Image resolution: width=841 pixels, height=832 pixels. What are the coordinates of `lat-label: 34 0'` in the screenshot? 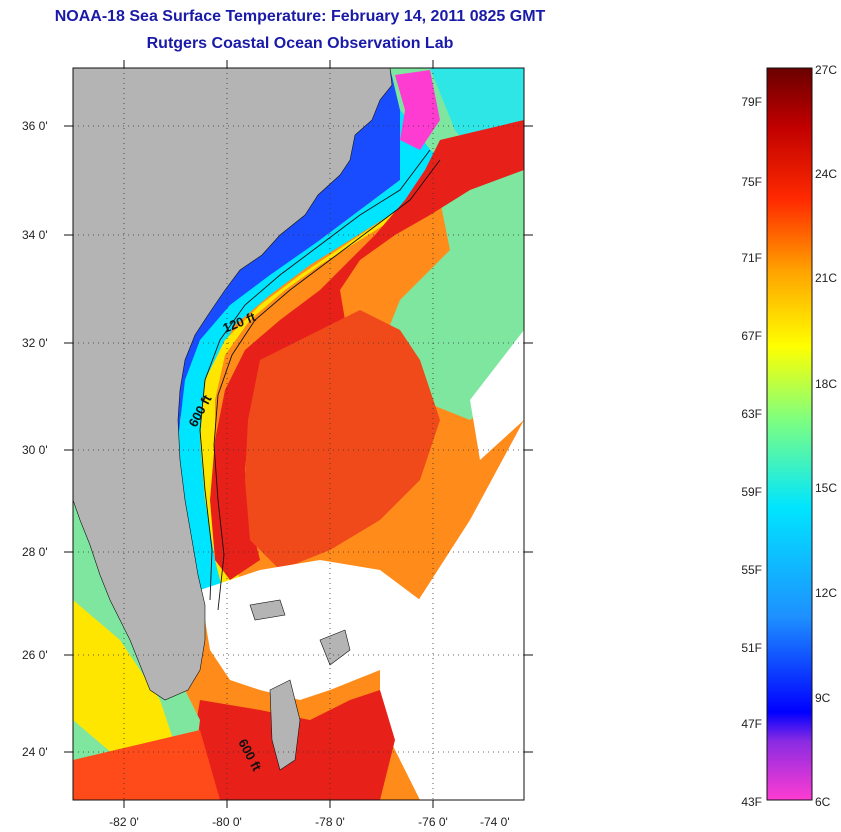 It's located at (35, 235).